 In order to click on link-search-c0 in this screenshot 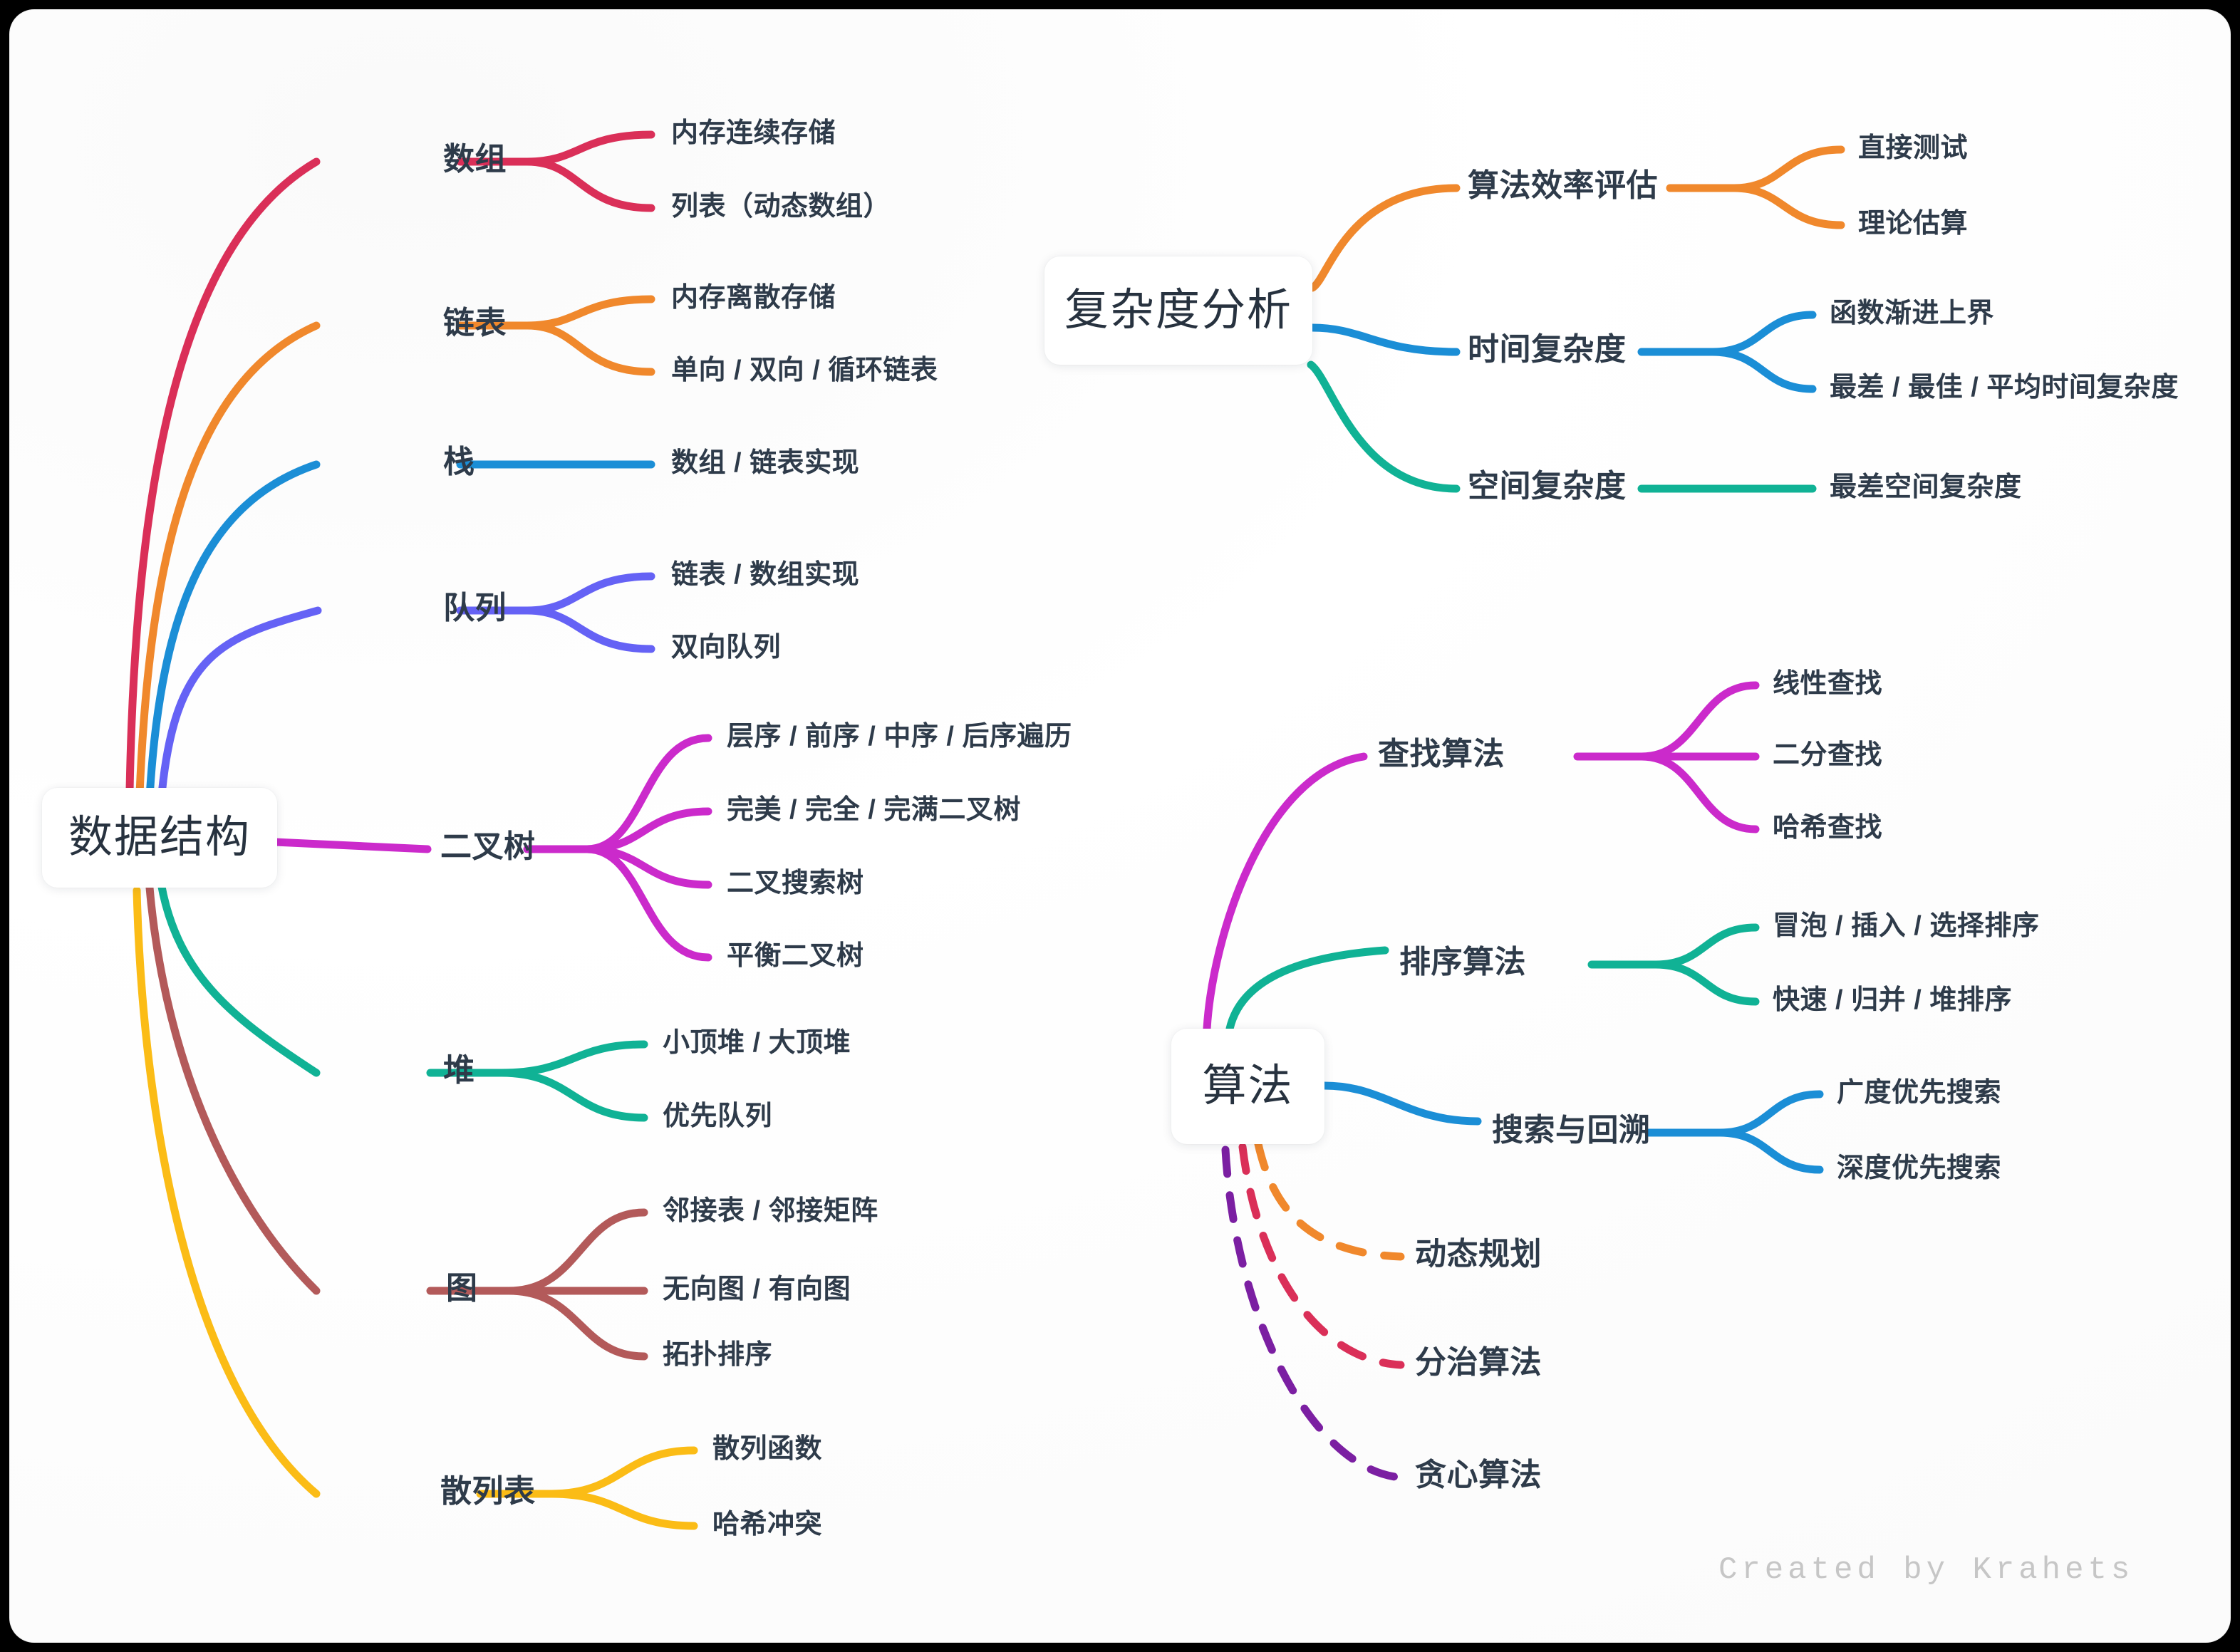, I will do `click(1699, 721)`.